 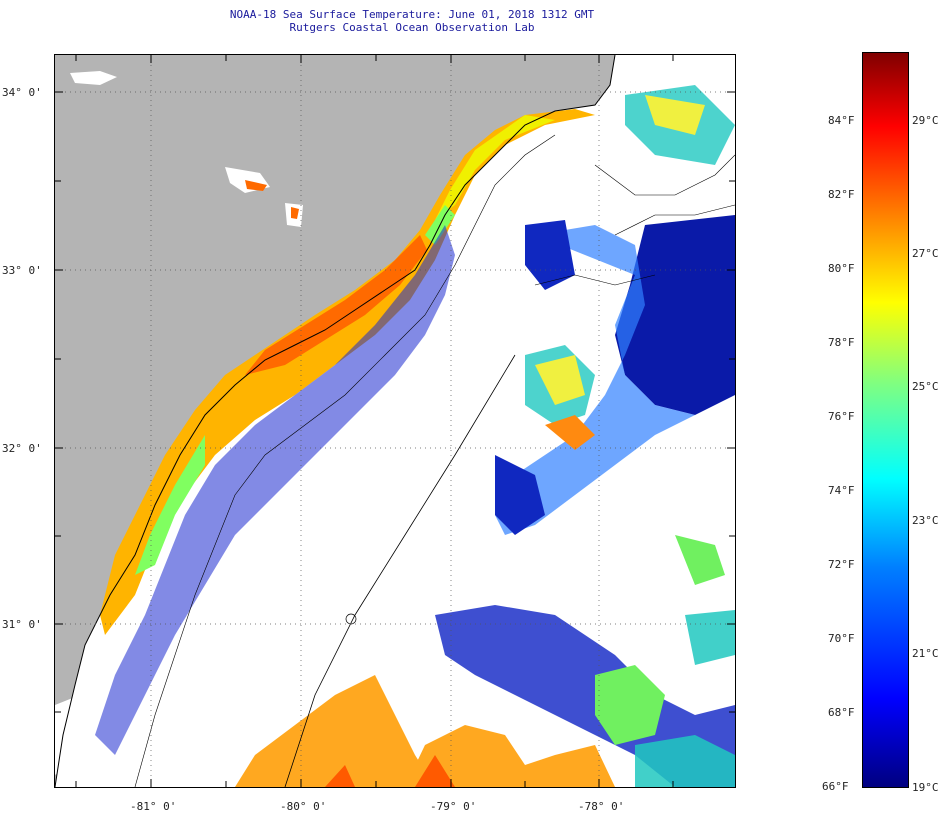 I want to click on sst-green-south, so click(x=660, y=640).